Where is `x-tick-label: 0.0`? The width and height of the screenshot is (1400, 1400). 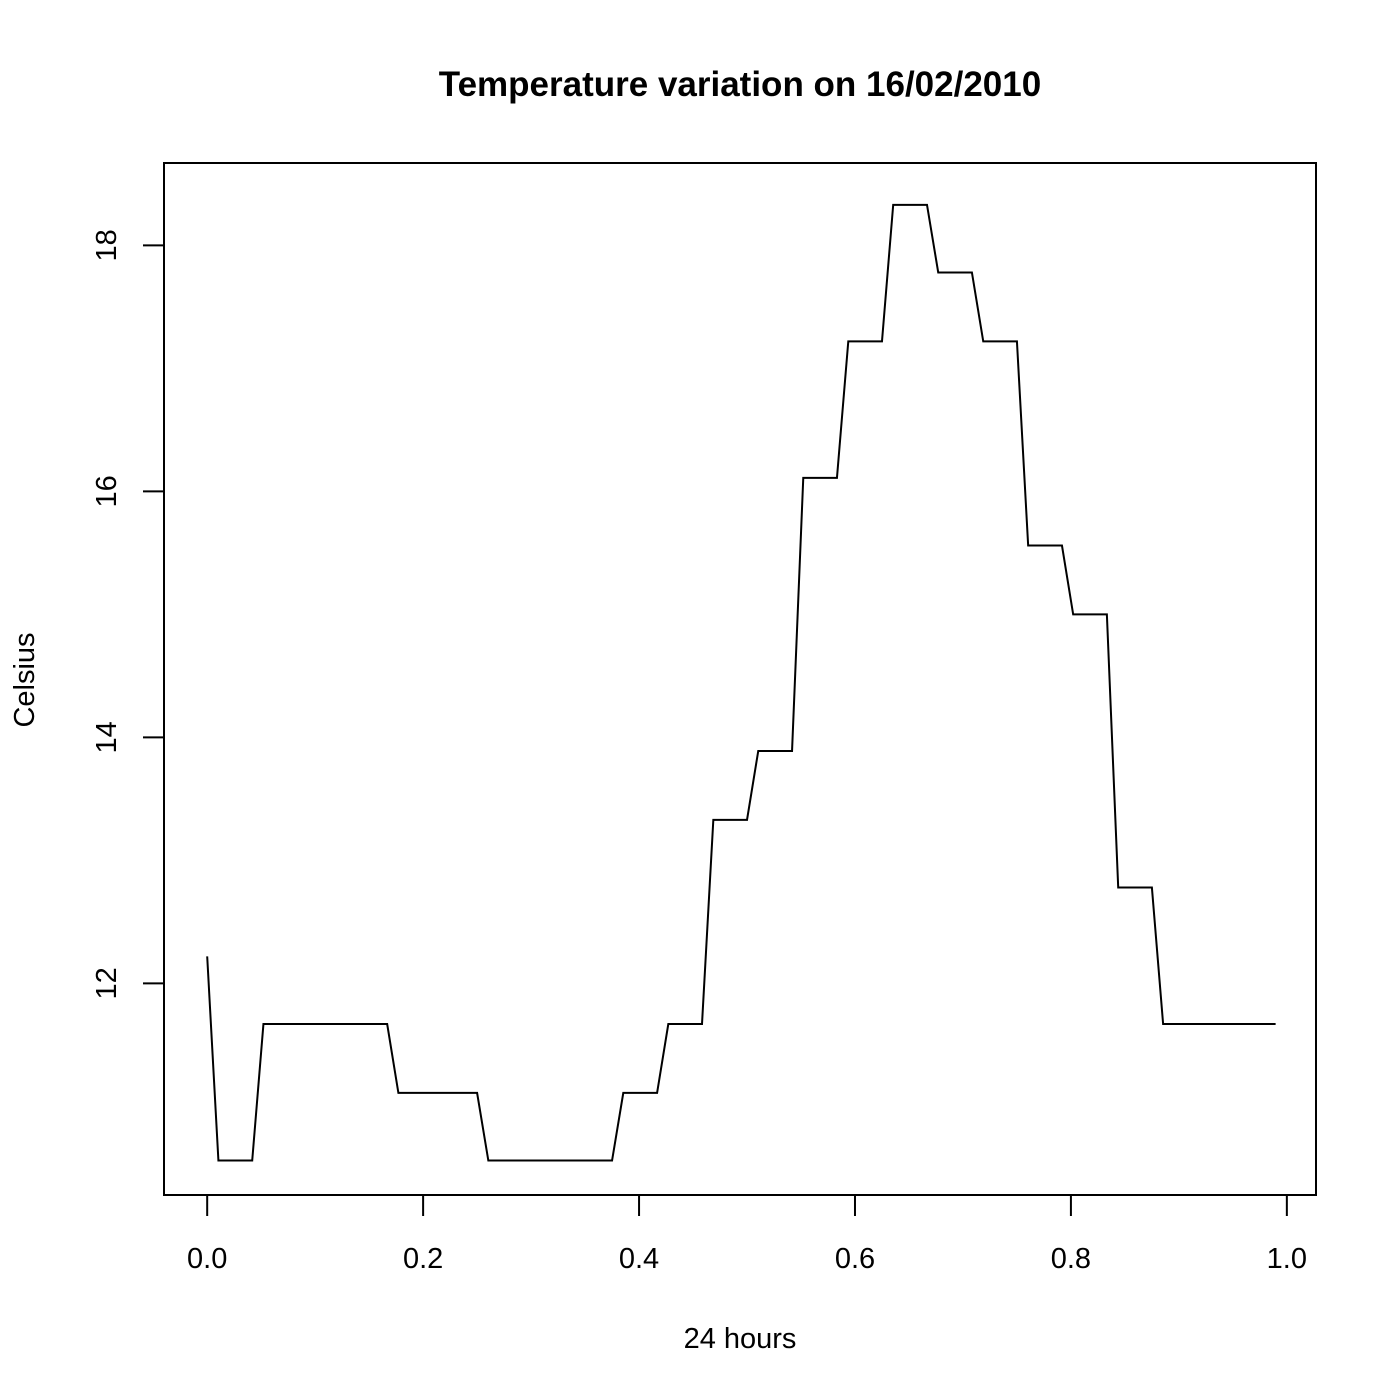
x-tick-label: 0.0 is located at coordinates (207, 1259).